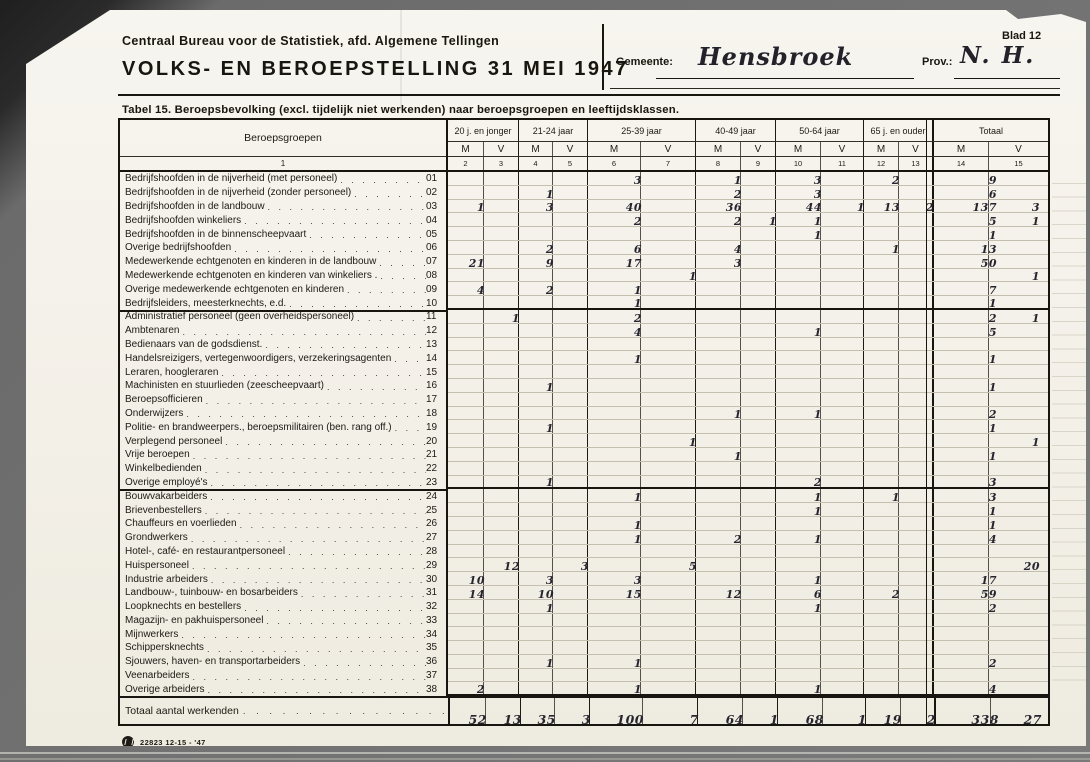  What do you see at coordinates (817, 594) in the screenshot?
I see `handwritten-value: 6` at bounding box center [817, 594].